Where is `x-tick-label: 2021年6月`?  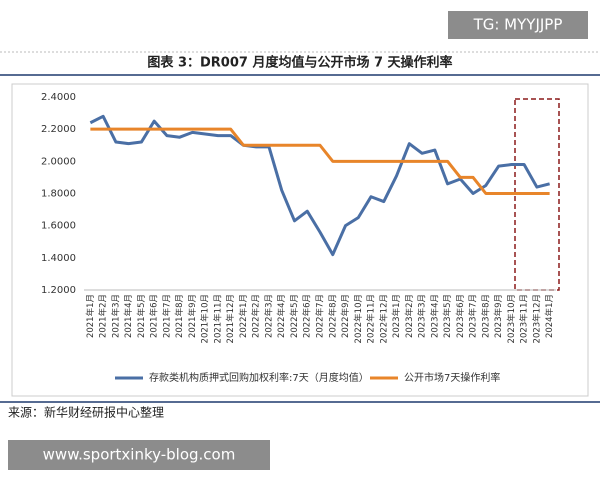 x-tick-label: 2021年6月 is located at coordinates (154, 316).